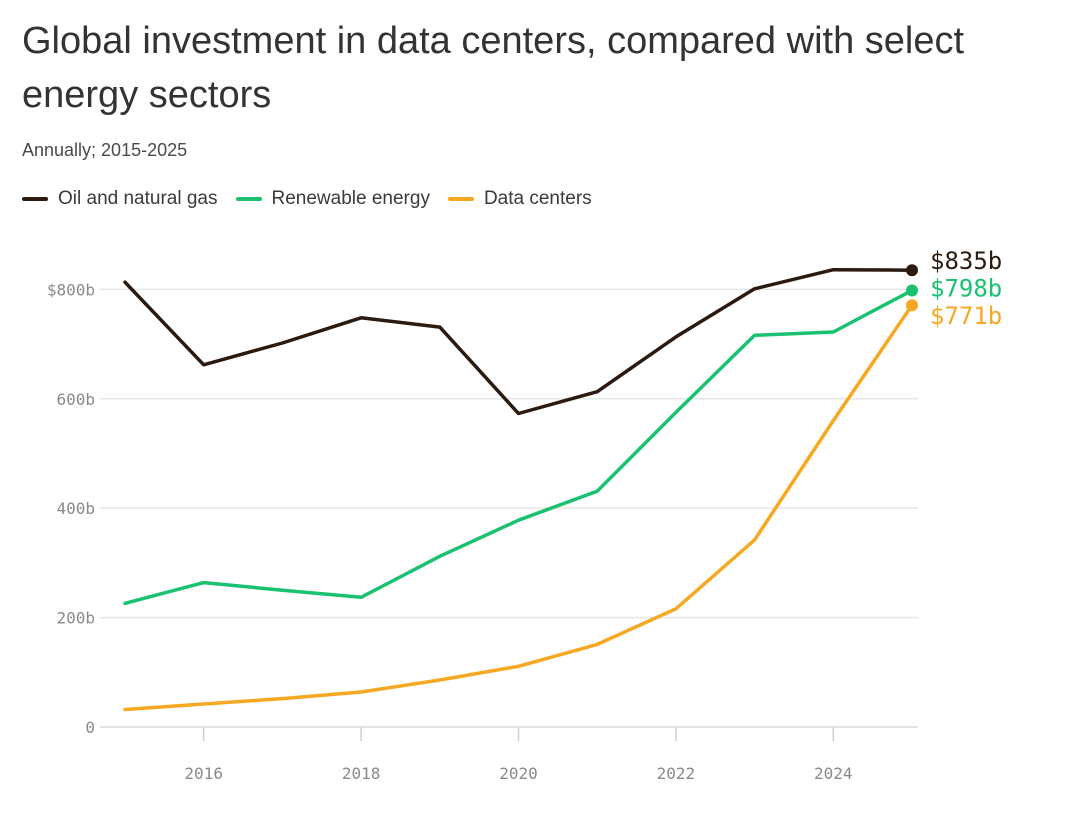 The width and height of the screenshot is (1080, 832). Describe the element at coordinates (912, 290) in the screenshot. I see `series-end-dot-renewable` at that location.